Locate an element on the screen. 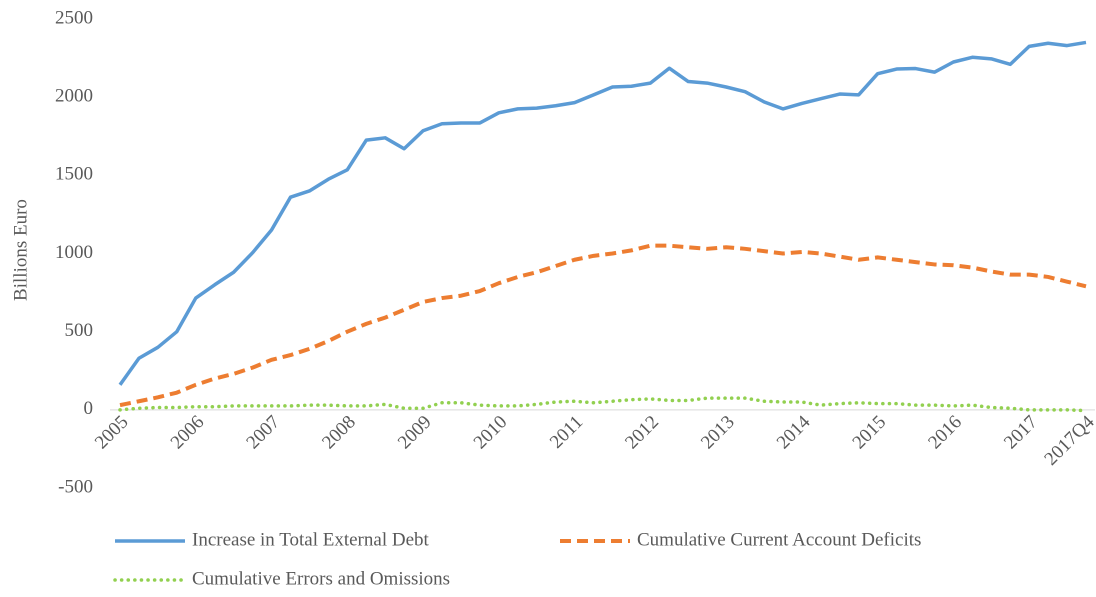  series-line is located at coordinates (603, 404).